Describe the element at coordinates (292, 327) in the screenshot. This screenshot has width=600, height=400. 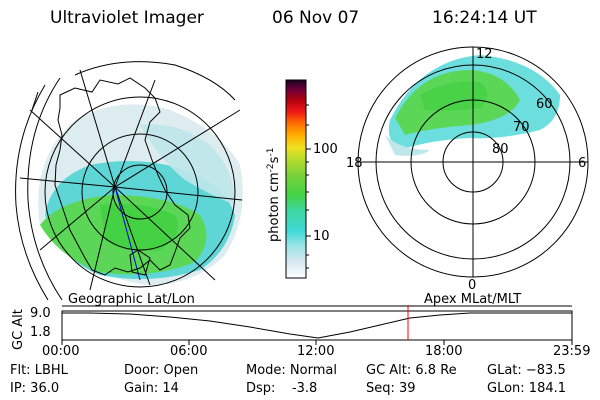
I see `timeline-panel: GC Alt` at that location.